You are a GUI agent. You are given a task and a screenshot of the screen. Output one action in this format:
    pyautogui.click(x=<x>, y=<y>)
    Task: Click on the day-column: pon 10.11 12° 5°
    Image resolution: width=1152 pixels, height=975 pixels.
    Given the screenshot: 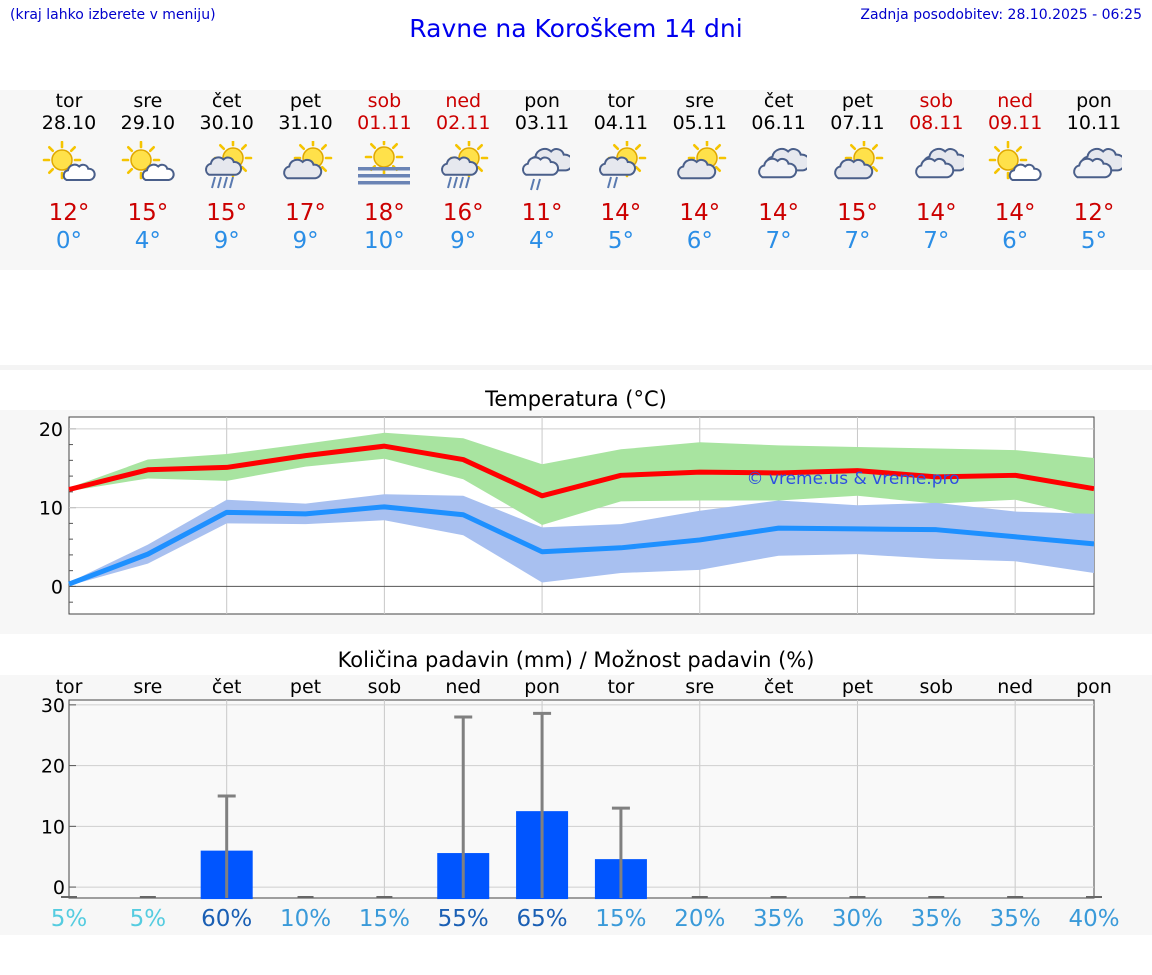 What is the action you would take?
    pyautogui.click(x=1094, y=172)
    